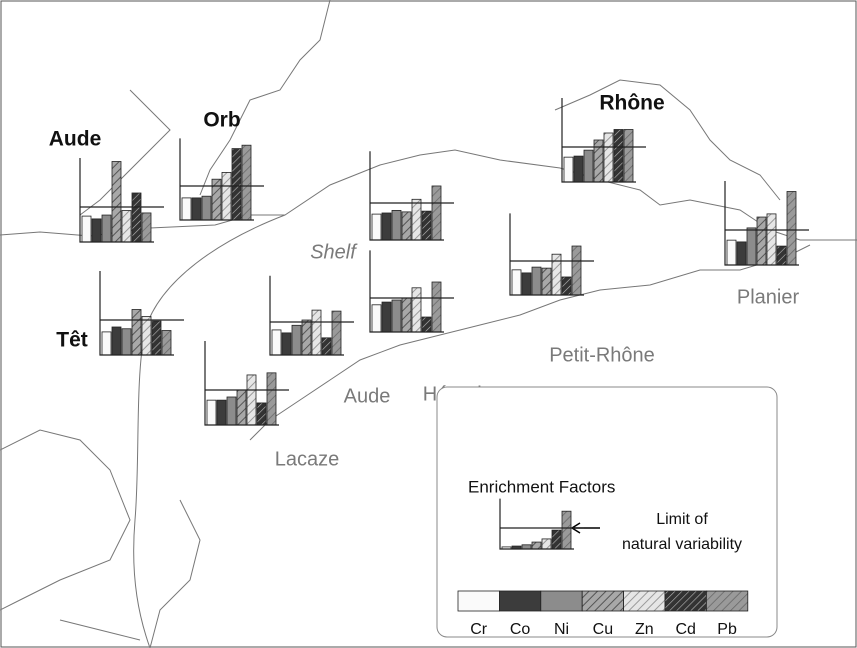 The width and height of the screenshot is (857, 648). I want to click on site-label: Planier, so click(768, 297).